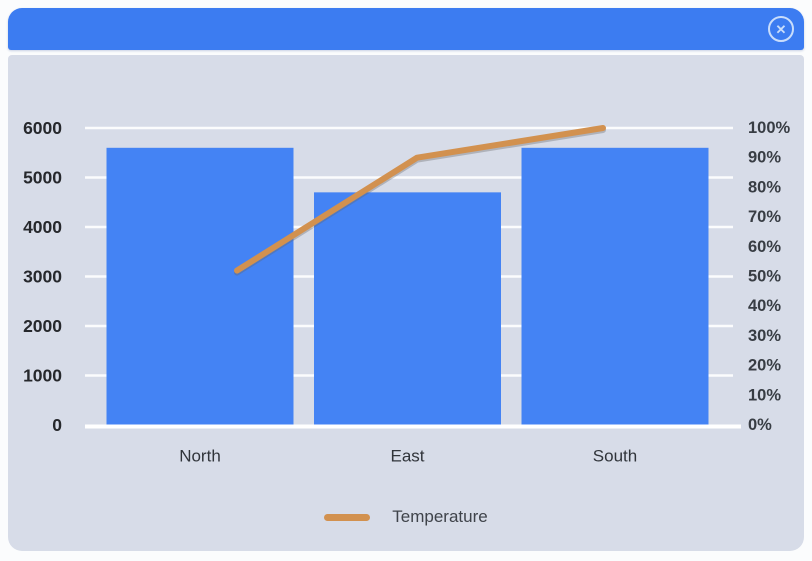 Image resolution: width=812 pixels, height=561 pixels. What do you see at coordinates (406, 29) in the screenshot?
I see `dialog-header: ✕` at bounding box center [406, 29].